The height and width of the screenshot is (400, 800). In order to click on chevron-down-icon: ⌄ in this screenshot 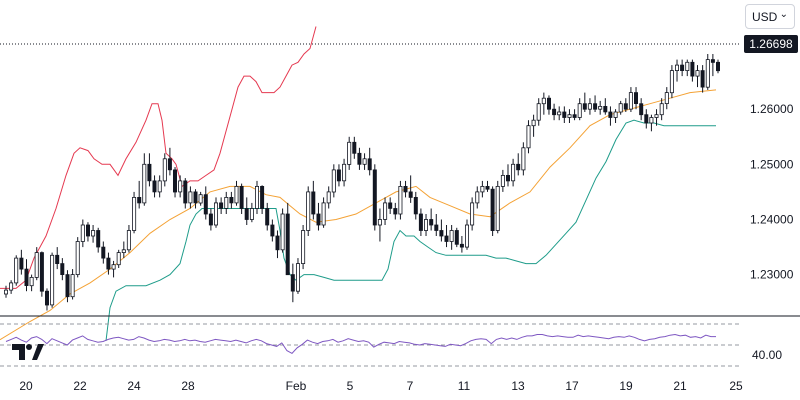, I will do `click(783, 14)`.